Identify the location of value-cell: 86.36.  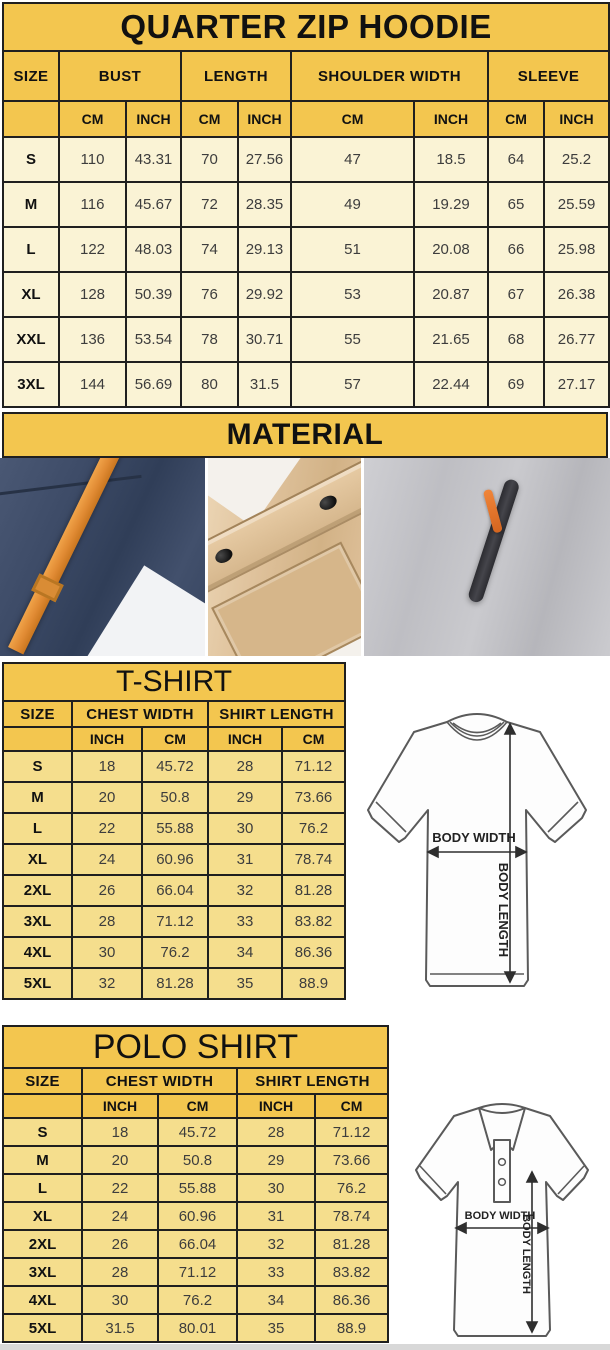
(313, 952).